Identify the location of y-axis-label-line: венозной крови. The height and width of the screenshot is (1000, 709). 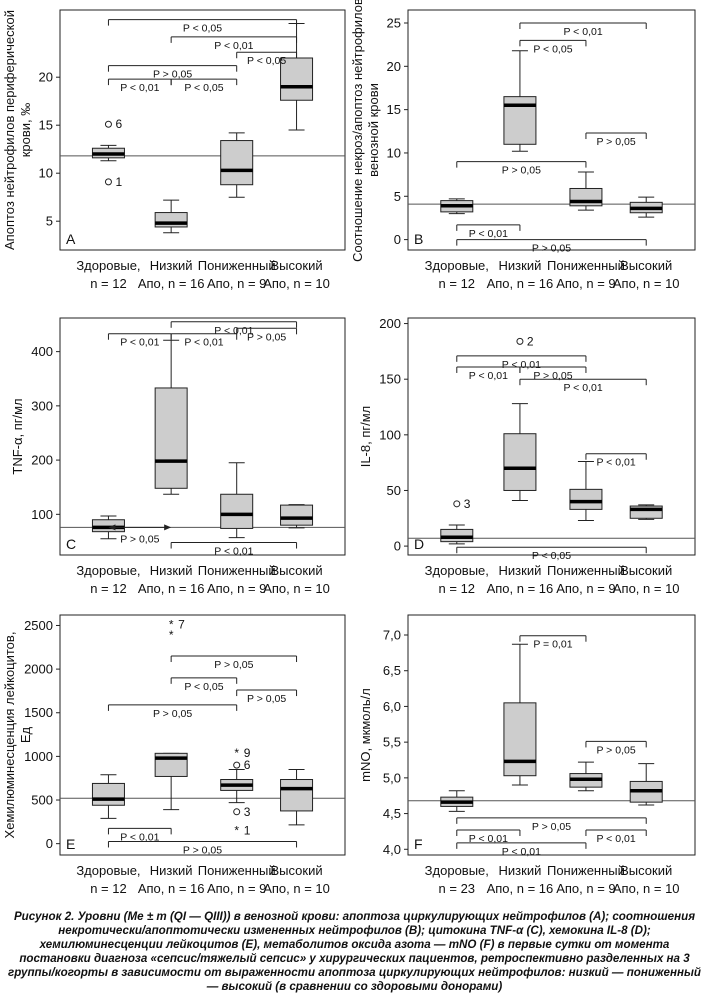
(373, 130).